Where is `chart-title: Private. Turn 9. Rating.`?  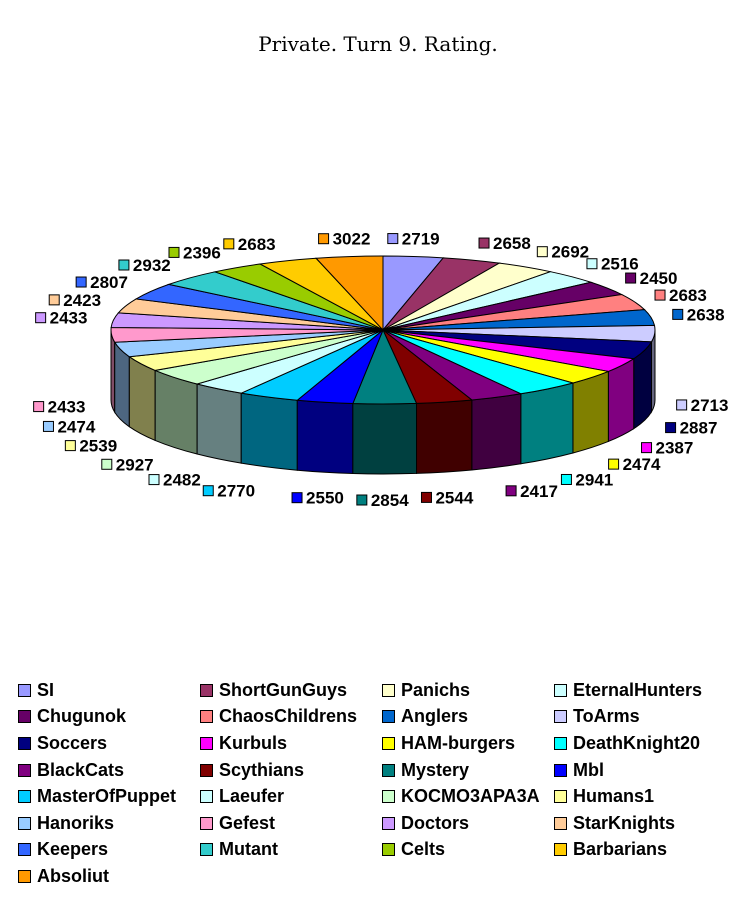
chart-title: Private. Turn 9. Rating. is located at coordinates (378, 44).